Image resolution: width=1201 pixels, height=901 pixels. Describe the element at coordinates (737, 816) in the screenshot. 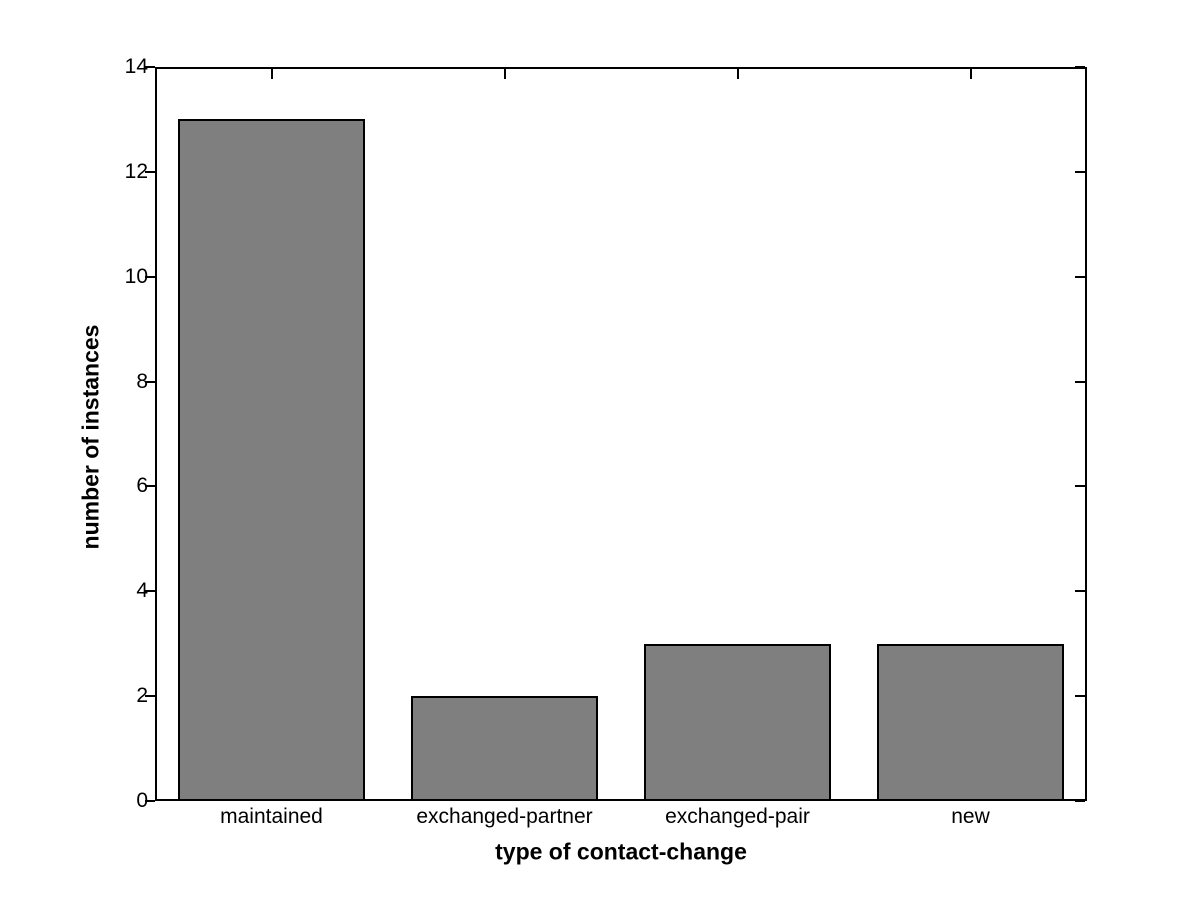

I see `x-tick-label: exchanged-pair` at that location.